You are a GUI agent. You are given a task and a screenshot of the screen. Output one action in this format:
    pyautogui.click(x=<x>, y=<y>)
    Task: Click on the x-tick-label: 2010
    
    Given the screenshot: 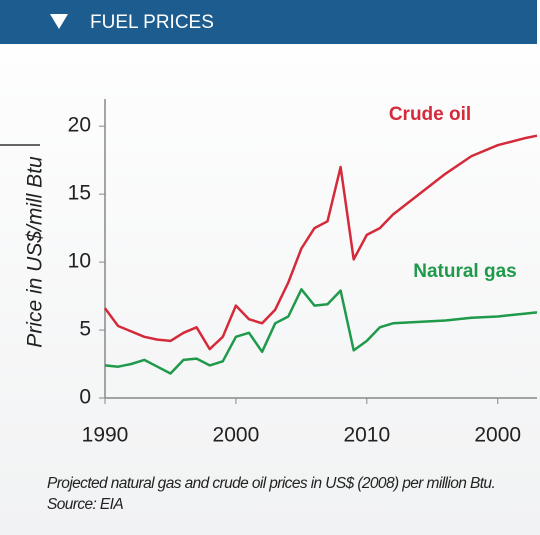 What is the action you would take?
    pyautogui.click(x=366, y=435)
    